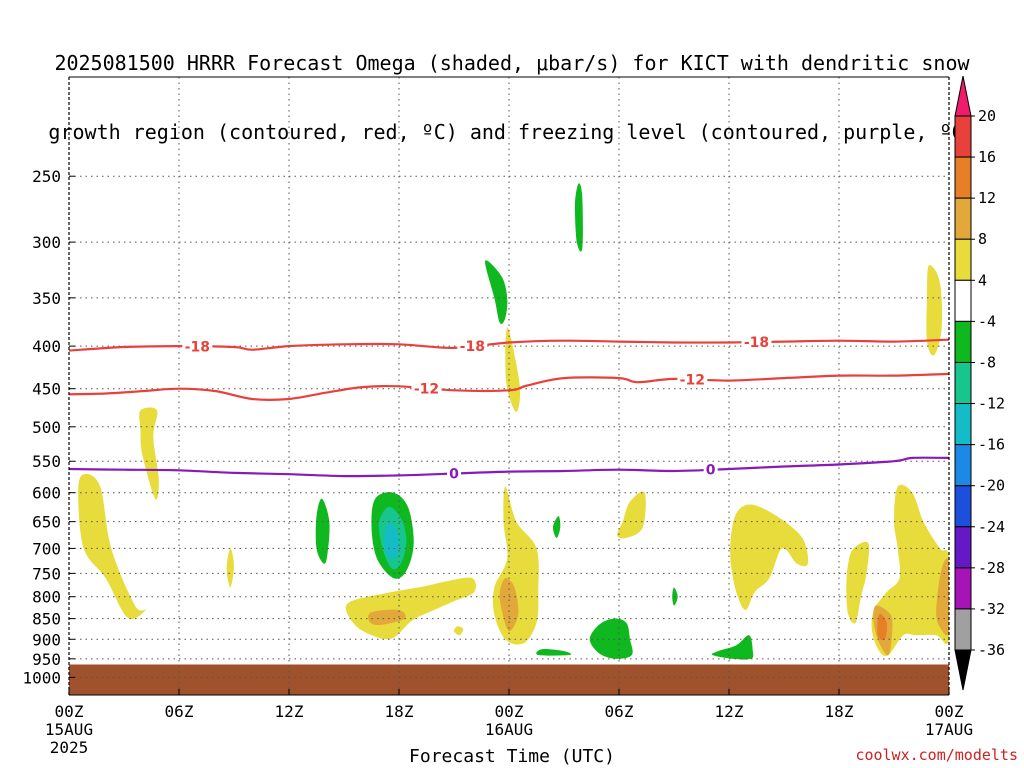 This screenshot has height=768, width=1024. Describe the element at coordinates (963, 96) in the screenshot. I see `colorbar-top-arrow` at that location.